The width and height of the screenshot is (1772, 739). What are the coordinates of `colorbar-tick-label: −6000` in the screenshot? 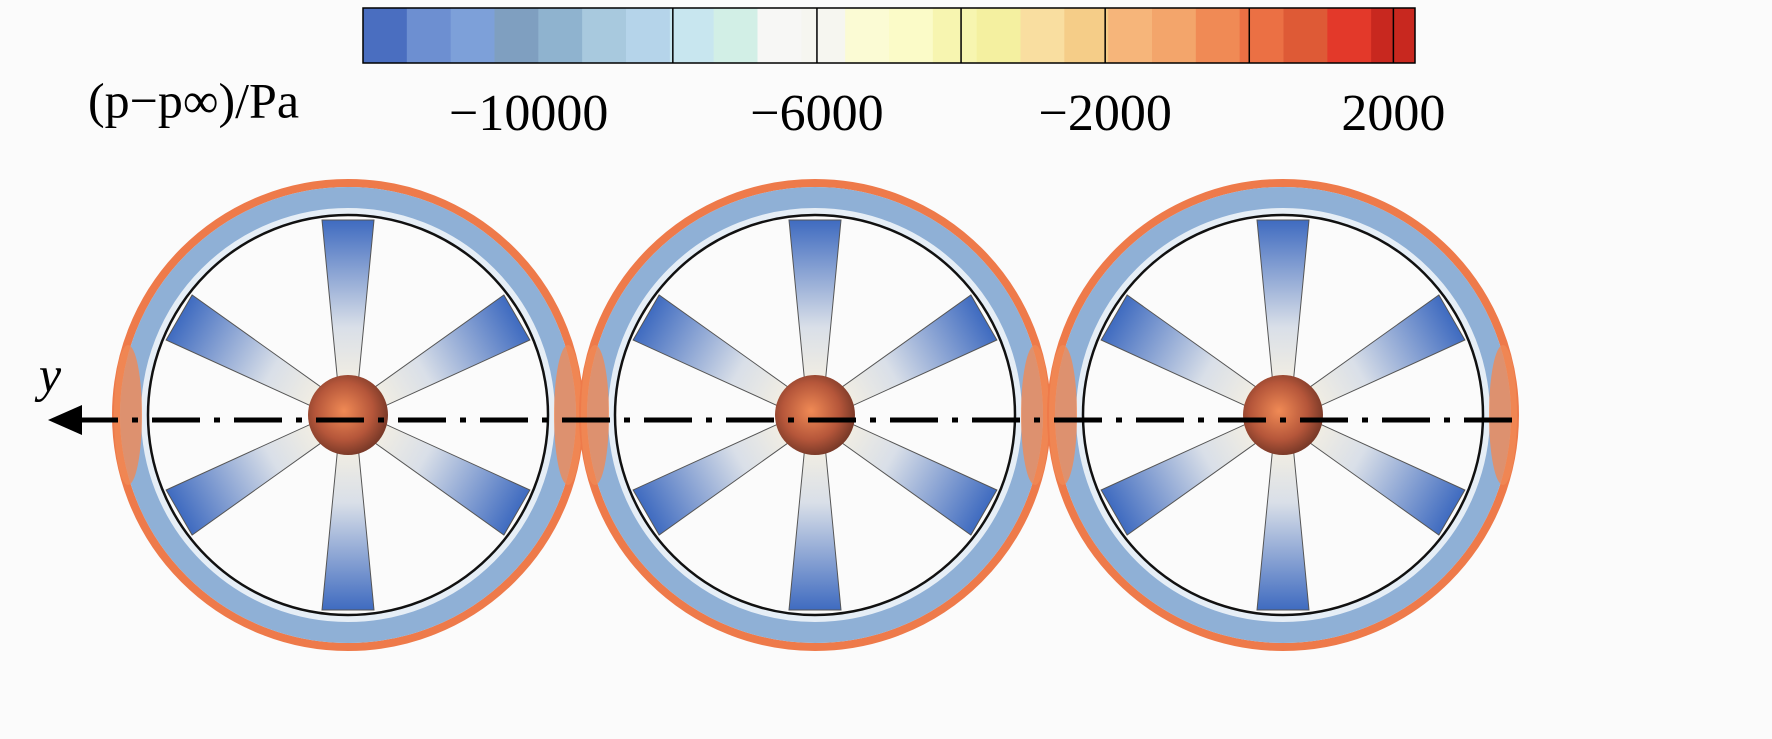 It's located at (816, 113).